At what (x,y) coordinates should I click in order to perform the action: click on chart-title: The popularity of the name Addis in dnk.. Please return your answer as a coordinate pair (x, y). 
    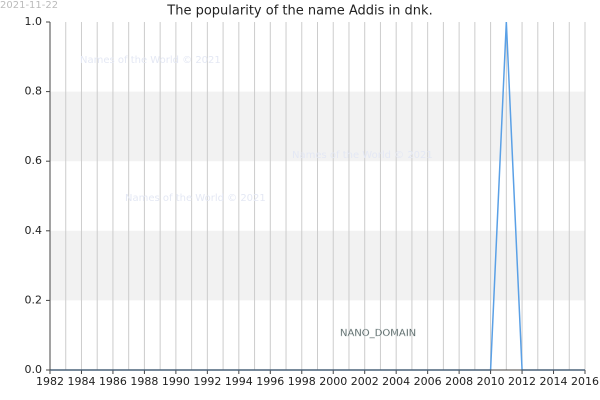
    Looking at the image, I should click on (299, 11).